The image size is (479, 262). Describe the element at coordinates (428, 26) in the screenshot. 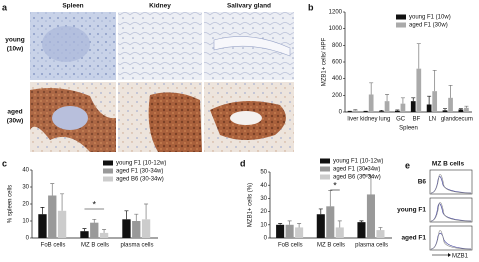

I see `legend-label: aged F1 (30w)` at that location.